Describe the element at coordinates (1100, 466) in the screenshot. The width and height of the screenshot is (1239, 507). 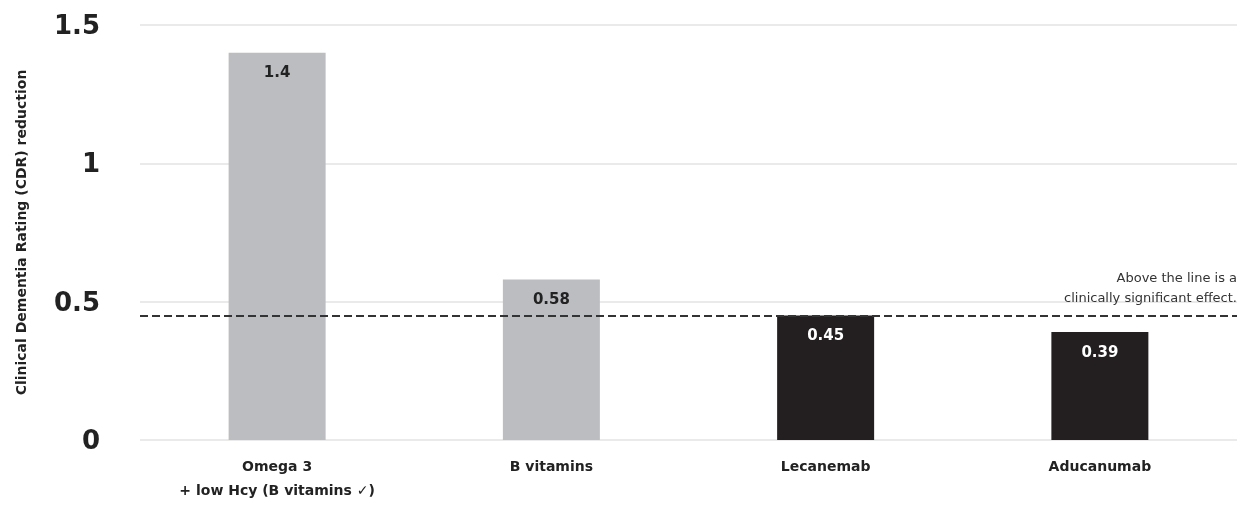
I see `x-tick-label: Aducanumab` at that location.